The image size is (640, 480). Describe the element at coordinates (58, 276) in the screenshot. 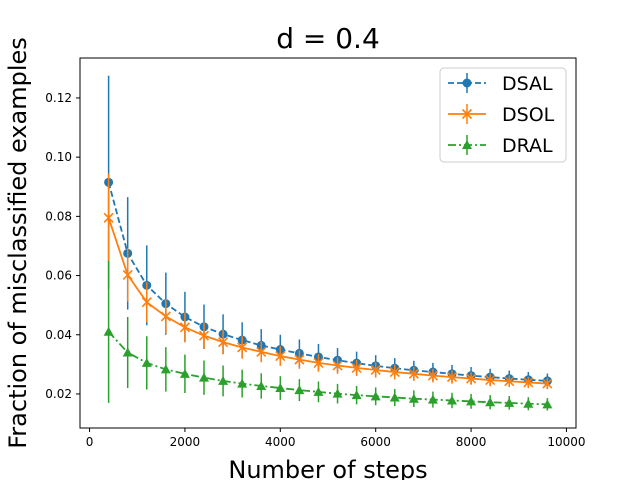

I see `y-tick-label: 0.06` at that location.